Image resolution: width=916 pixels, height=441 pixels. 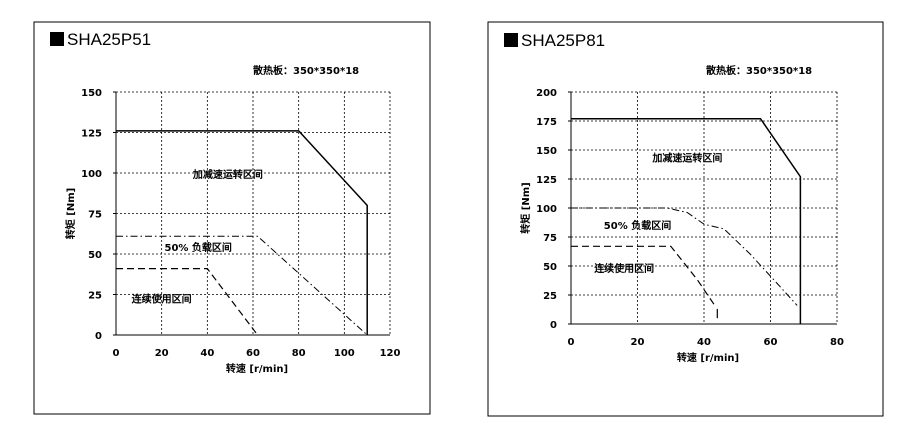 I want to click on x-tick-label: 100, so click(x=344, y=353).